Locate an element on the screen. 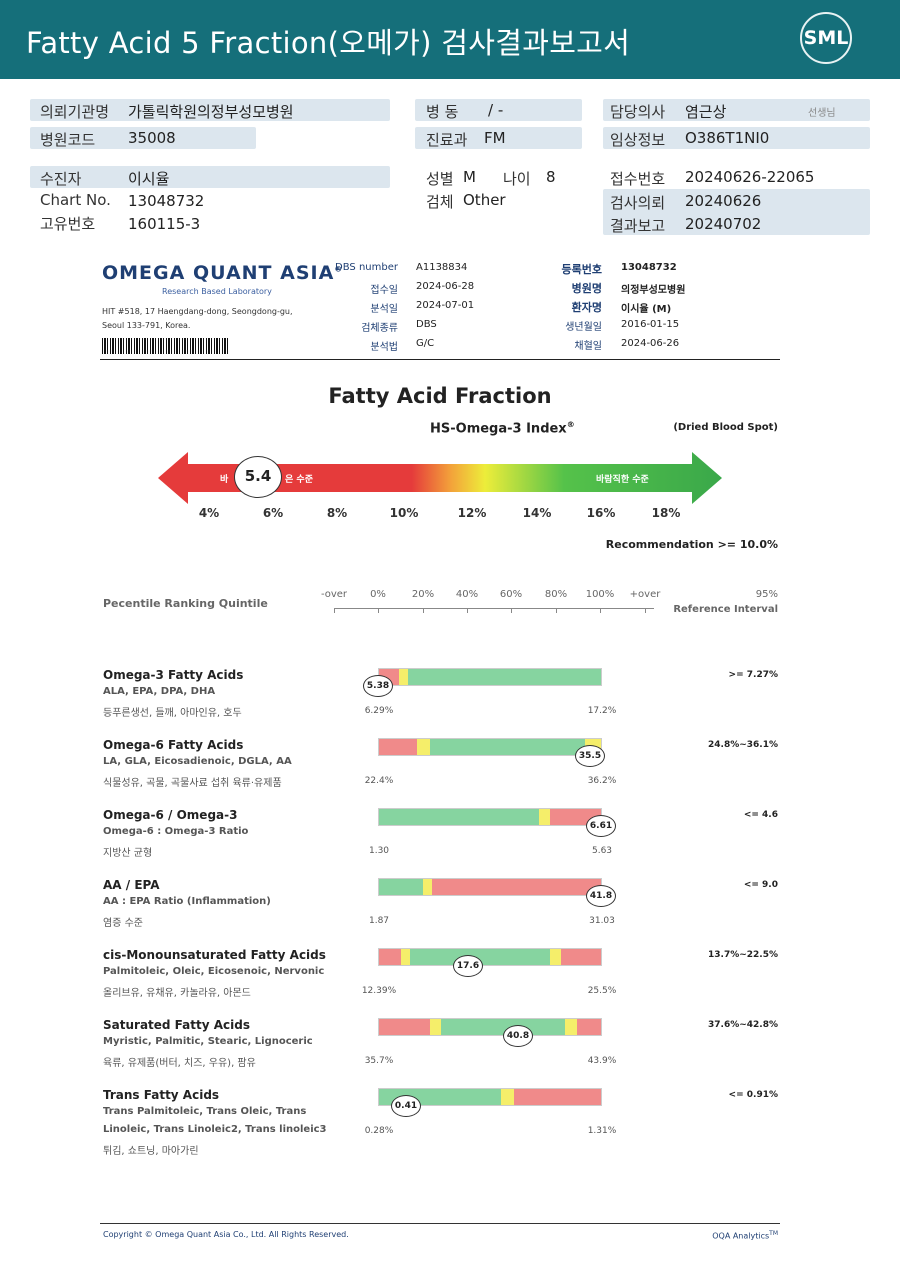 This screenshot has width=900, height=1271. oqa-field-label: 병원명 is located at coordinates (586, 288).